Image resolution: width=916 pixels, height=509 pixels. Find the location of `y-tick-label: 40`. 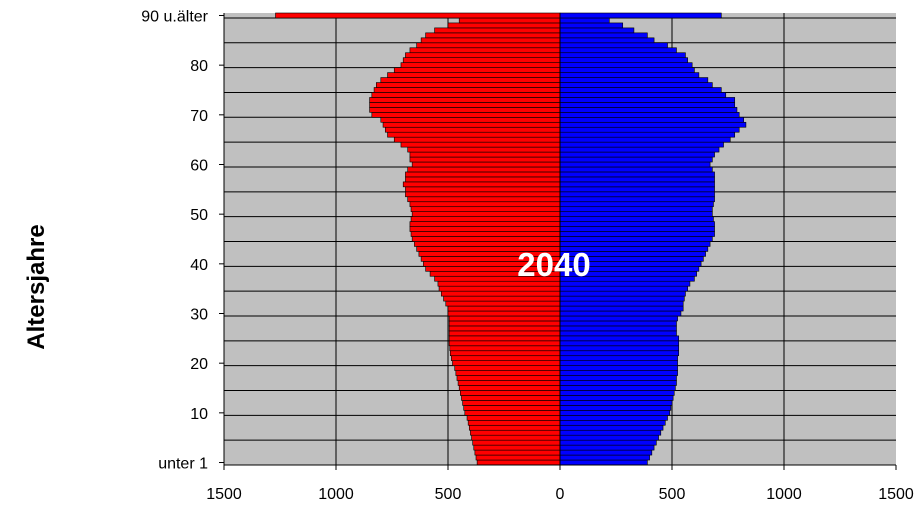

y-tick-label: 40 is located at coordinates (199, 265).